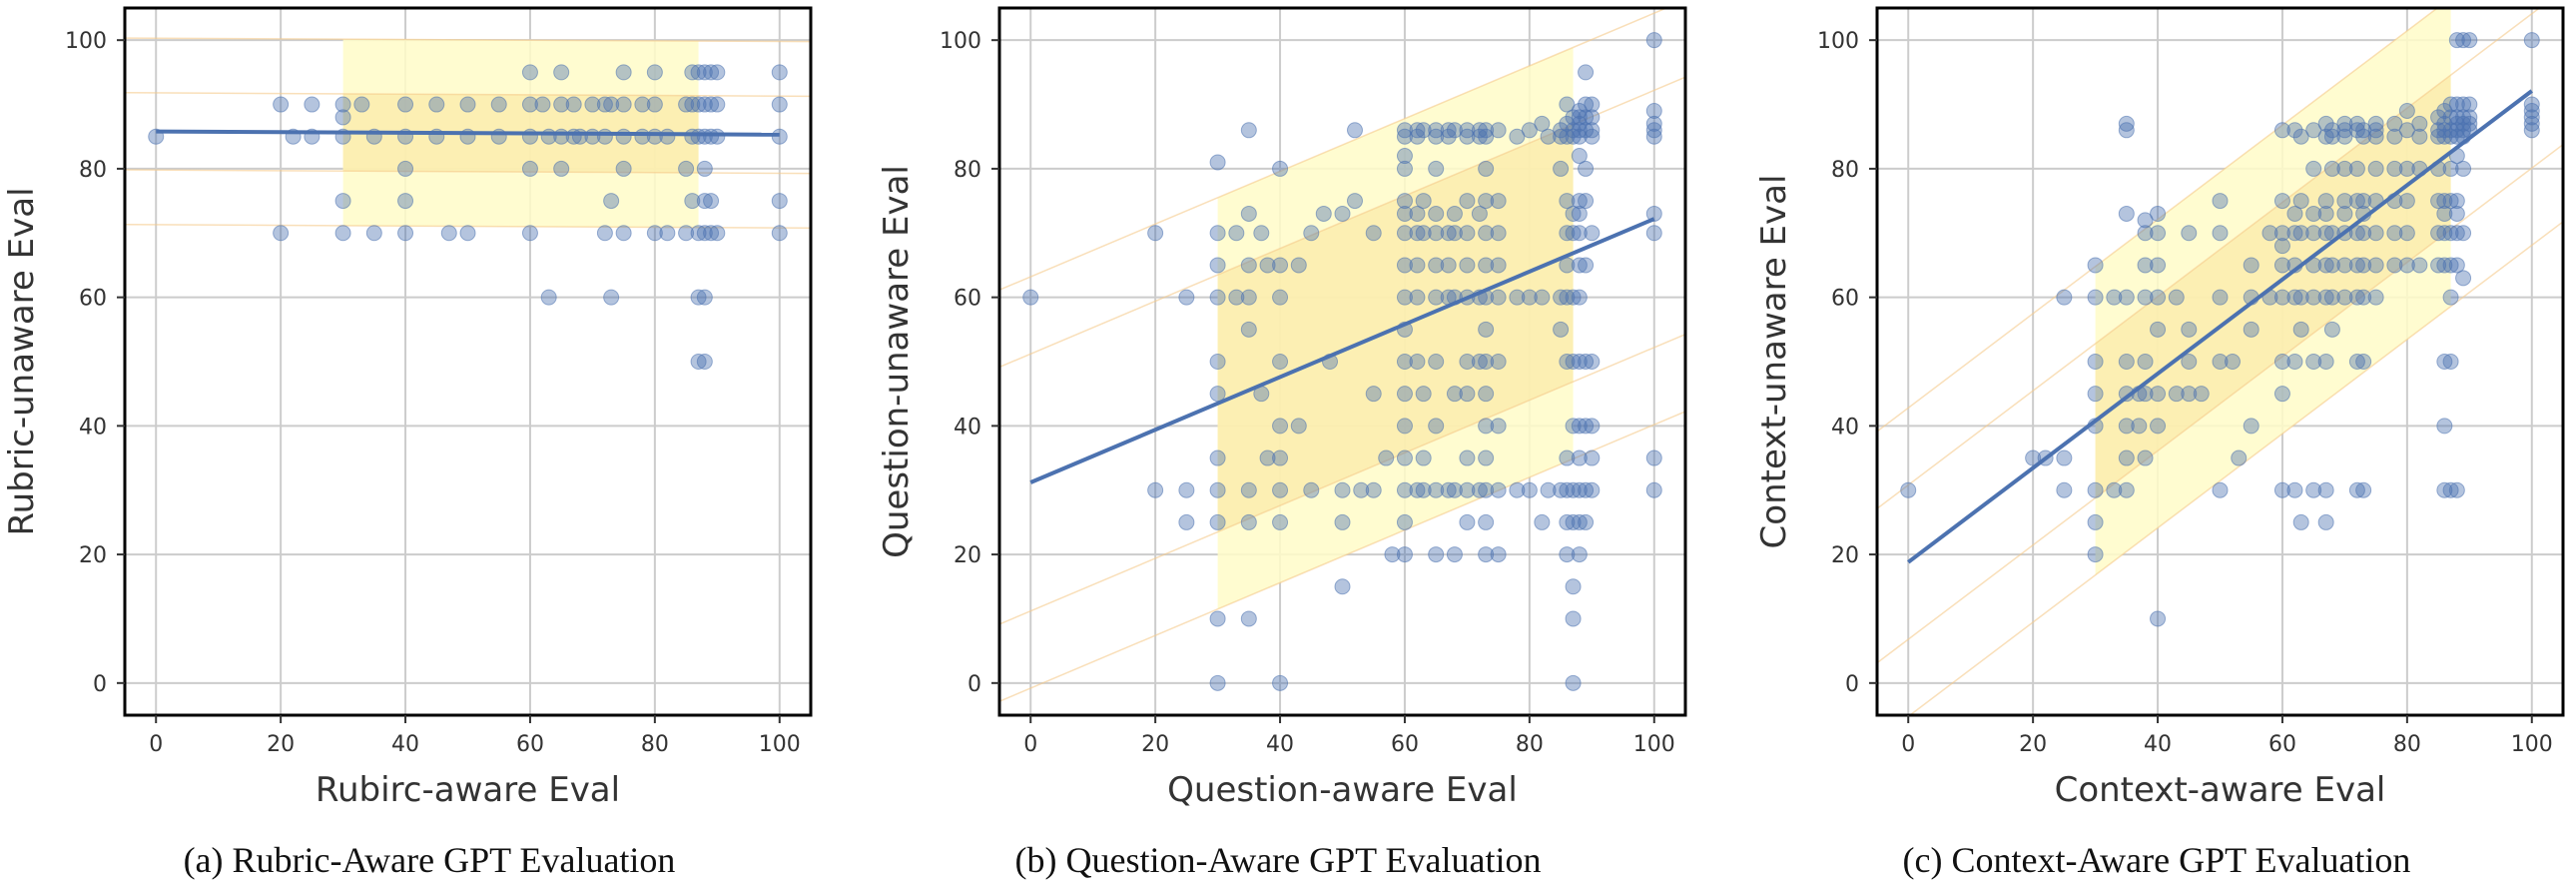  Describe the element at coordinates (468, 133) in the screenshot. I see `regression-line` at that location.